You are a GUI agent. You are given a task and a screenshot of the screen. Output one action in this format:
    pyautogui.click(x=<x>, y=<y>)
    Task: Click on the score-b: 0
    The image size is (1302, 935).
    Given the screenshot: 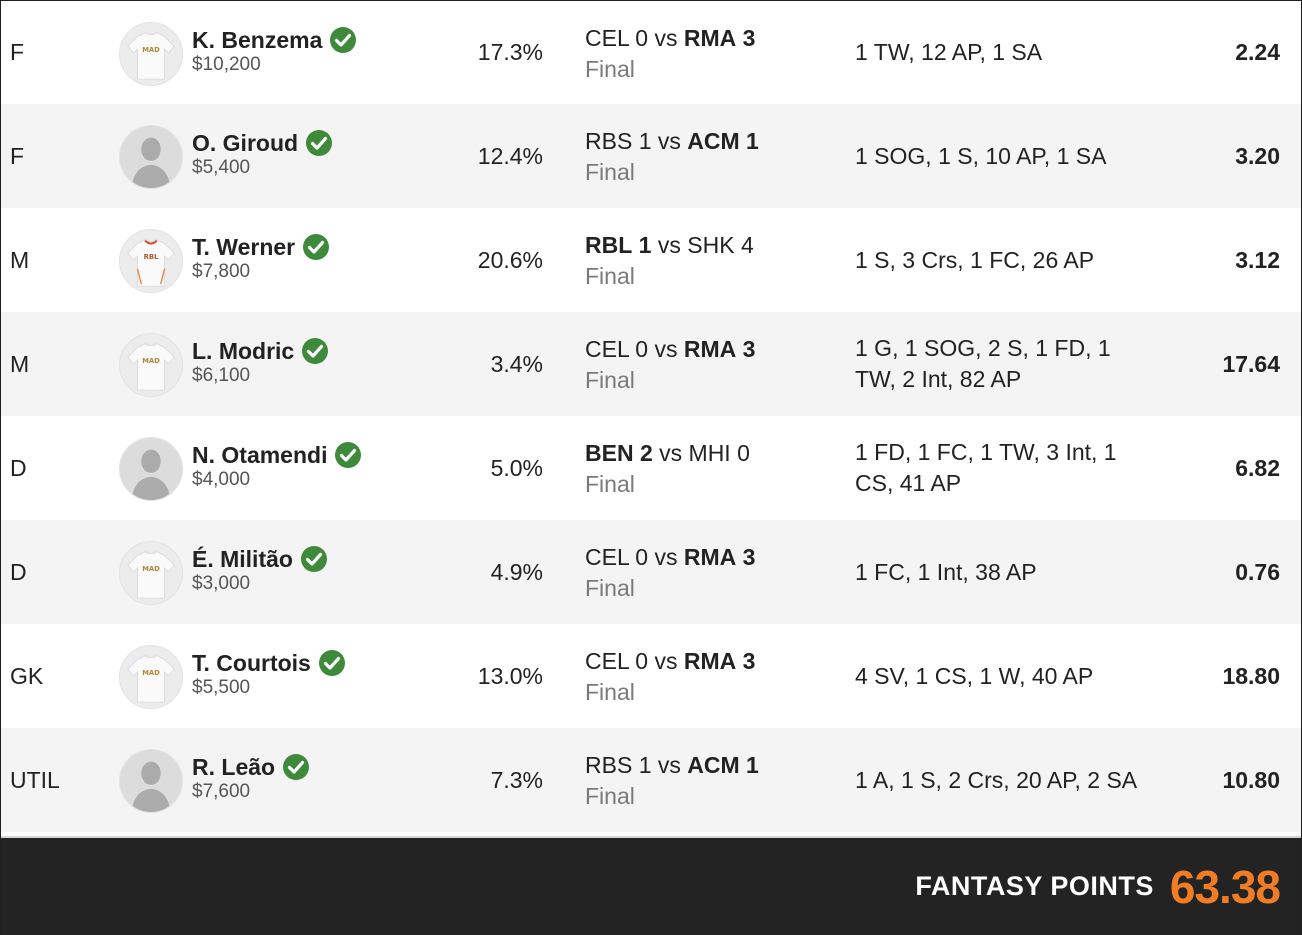 What is the action you would take?
    pyautogui.click(x=743, y=453)
    